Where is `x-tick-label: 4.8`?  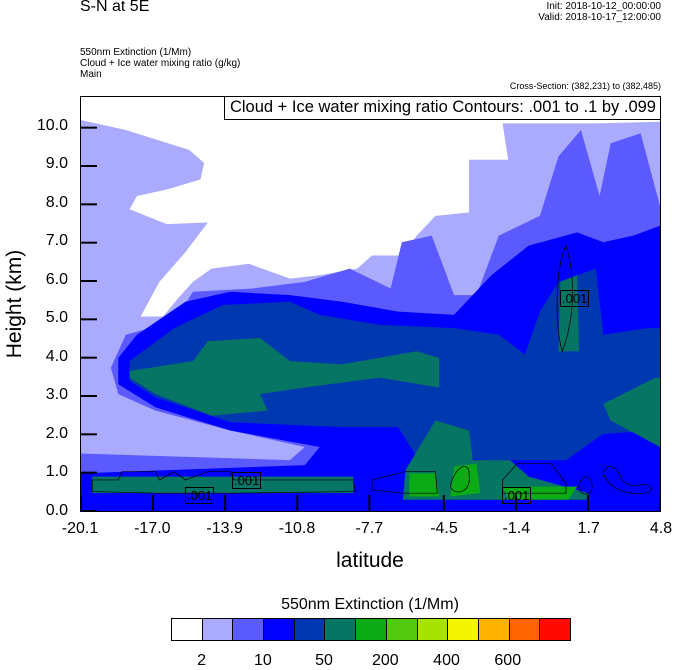 x-tick-label: 4.8 is located at coordinates (661, 528).